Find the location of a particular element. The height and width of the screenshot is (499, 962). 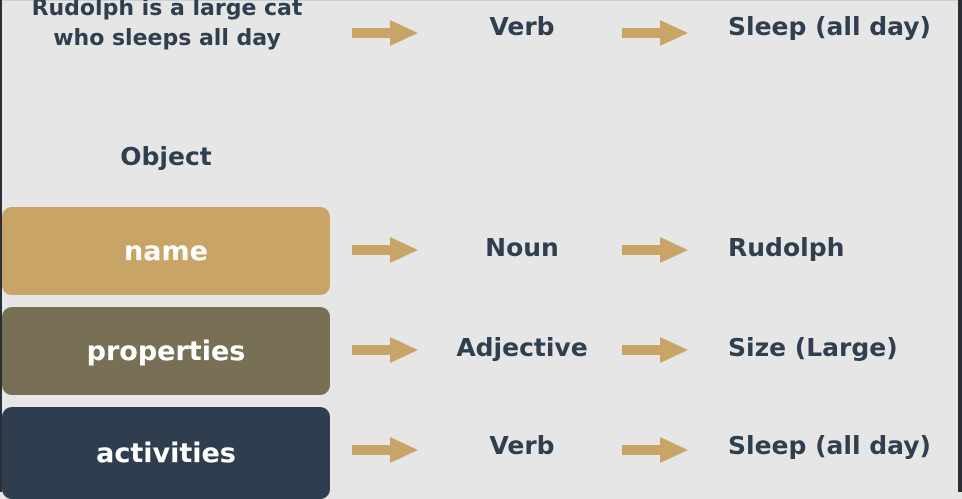

name-middle-label: Noun is located at coordinates (522, 247).